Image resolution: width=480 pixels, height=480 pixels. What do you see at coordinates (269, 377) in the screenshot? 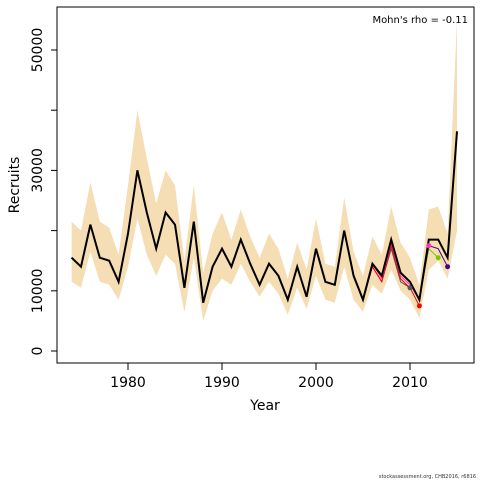
I see `x-axis: 1980 1990 2000 2010` at bounding box center [269, 377].